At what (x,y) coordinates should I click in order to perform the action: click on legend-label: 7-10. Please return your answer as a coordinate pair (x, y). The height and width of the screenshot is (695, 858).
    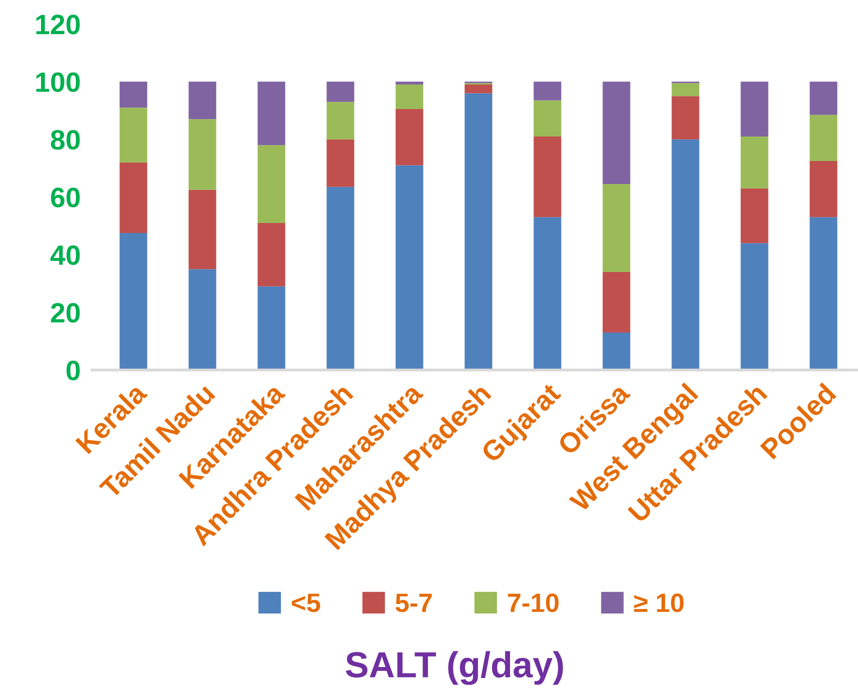
    Looking at the image, I should click on (533, 602).